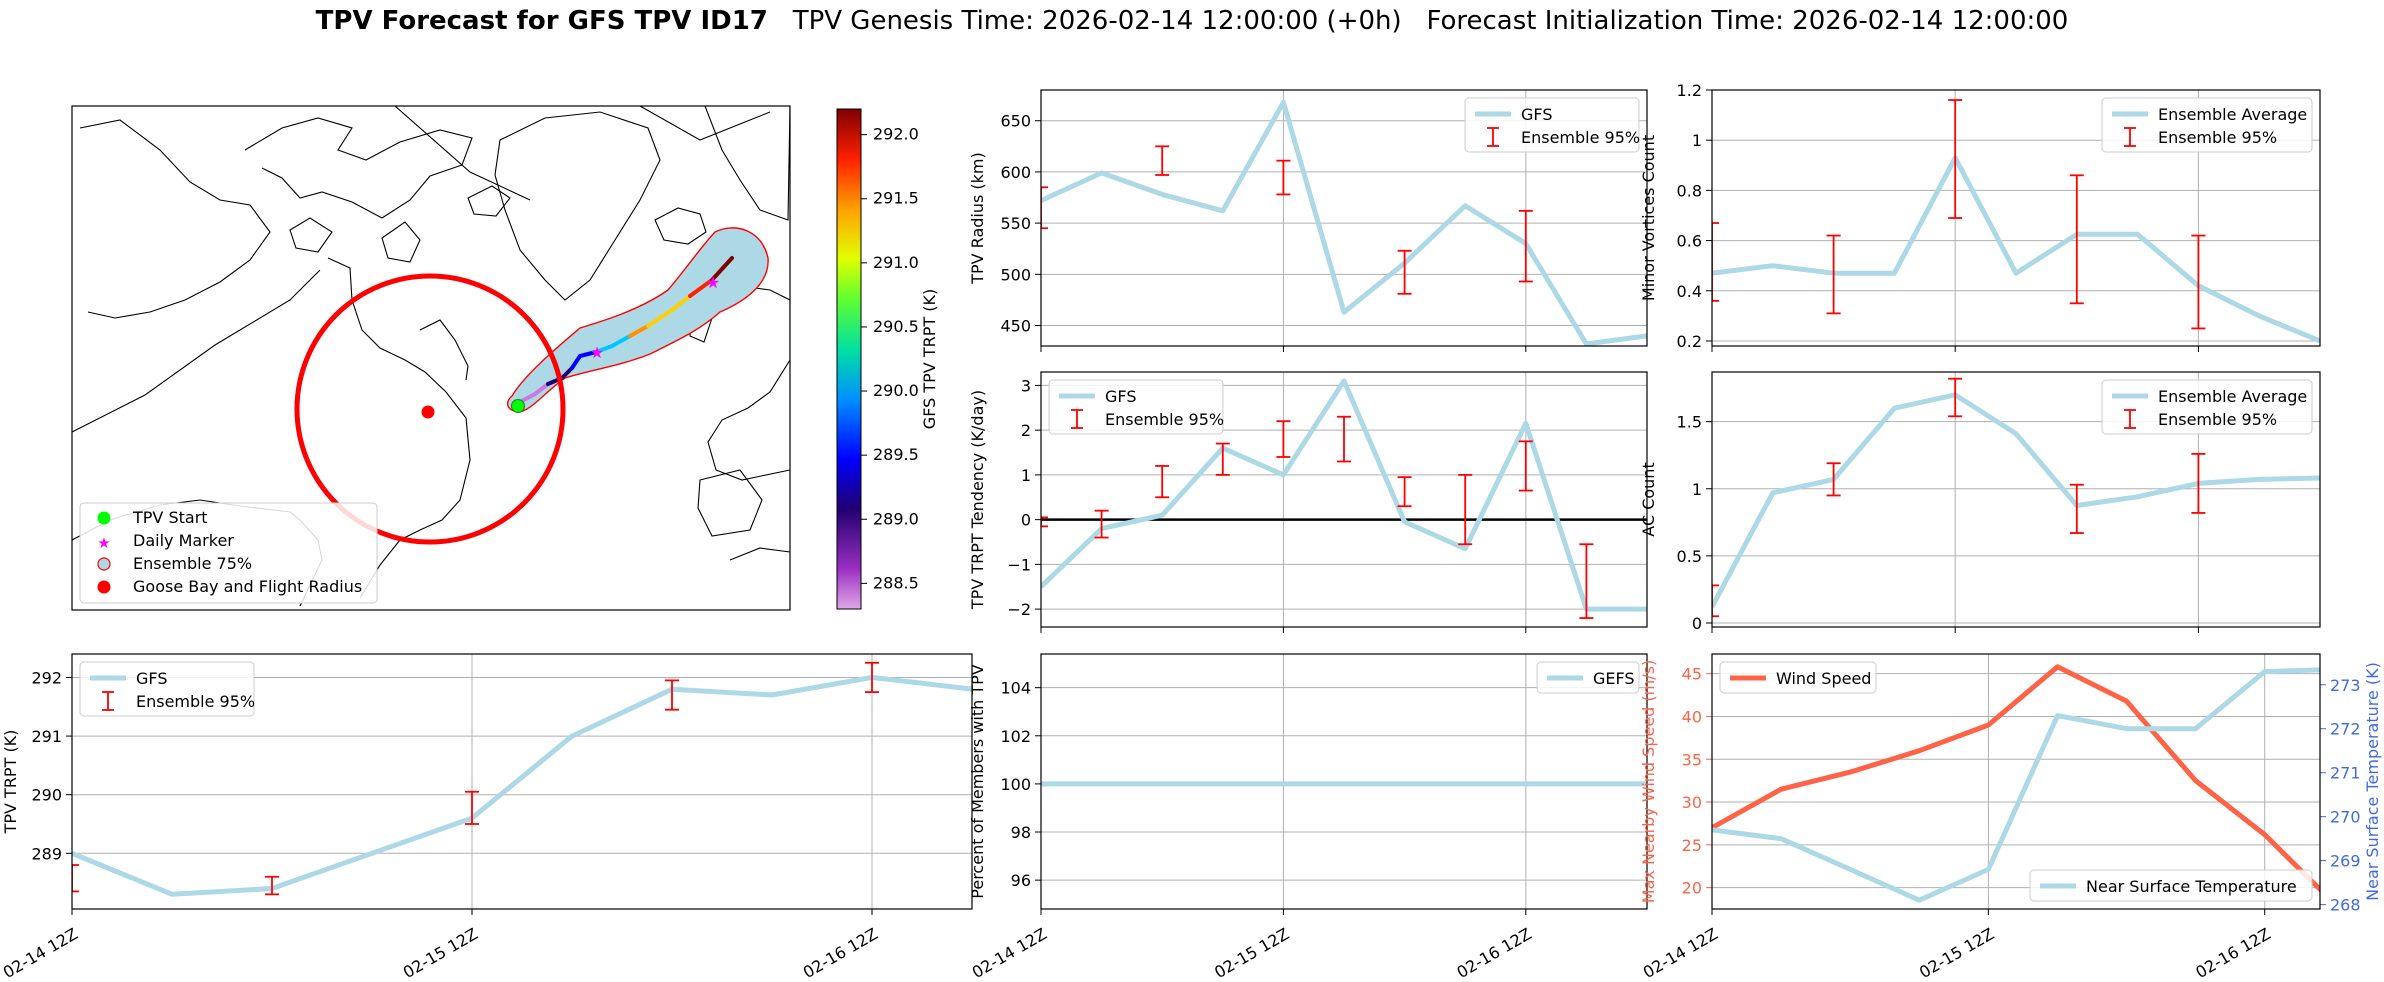 Image resolution: width=2384 pixels, height=982 pixels. I want to click on legend-goose-icon, so click(104, 587).